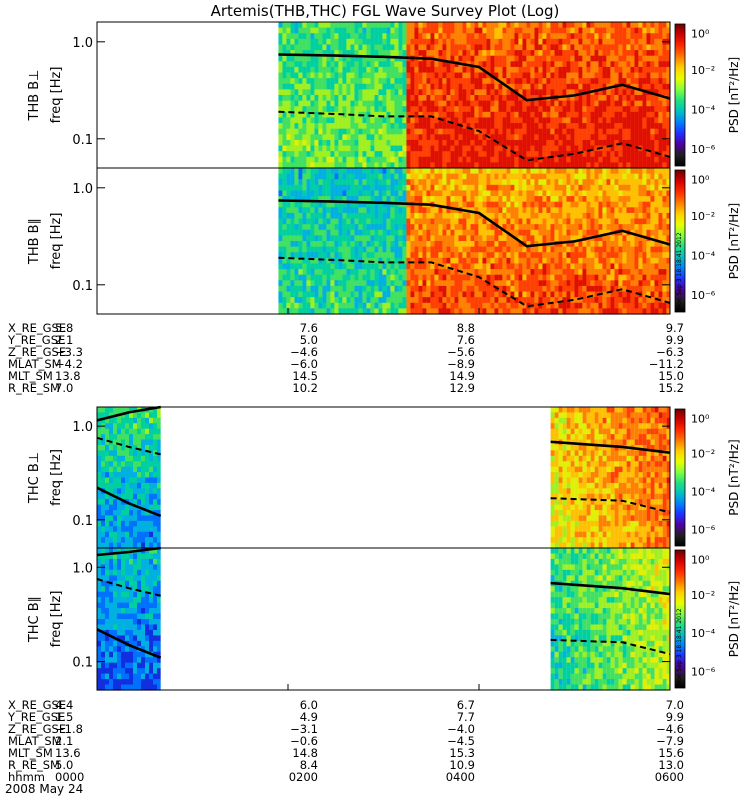  Describe the element at coordinates (703, 295) in the screenshot. I see `colorbar-tick: 10⁻⁶` at that location.